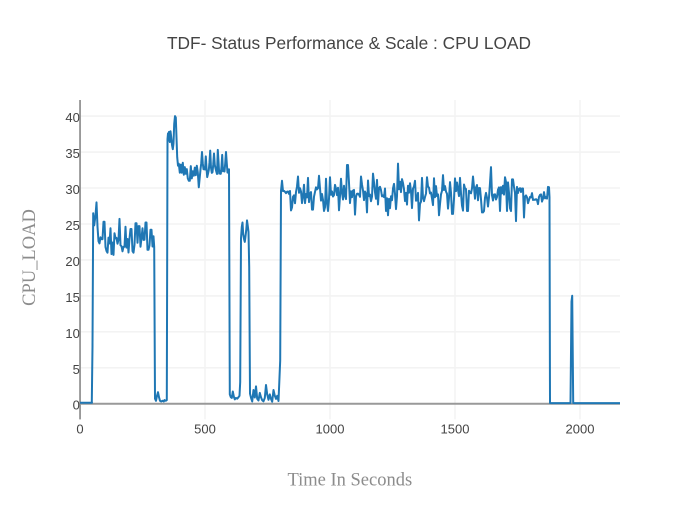  I want to click on svg-text: 35, so click(72, 153).